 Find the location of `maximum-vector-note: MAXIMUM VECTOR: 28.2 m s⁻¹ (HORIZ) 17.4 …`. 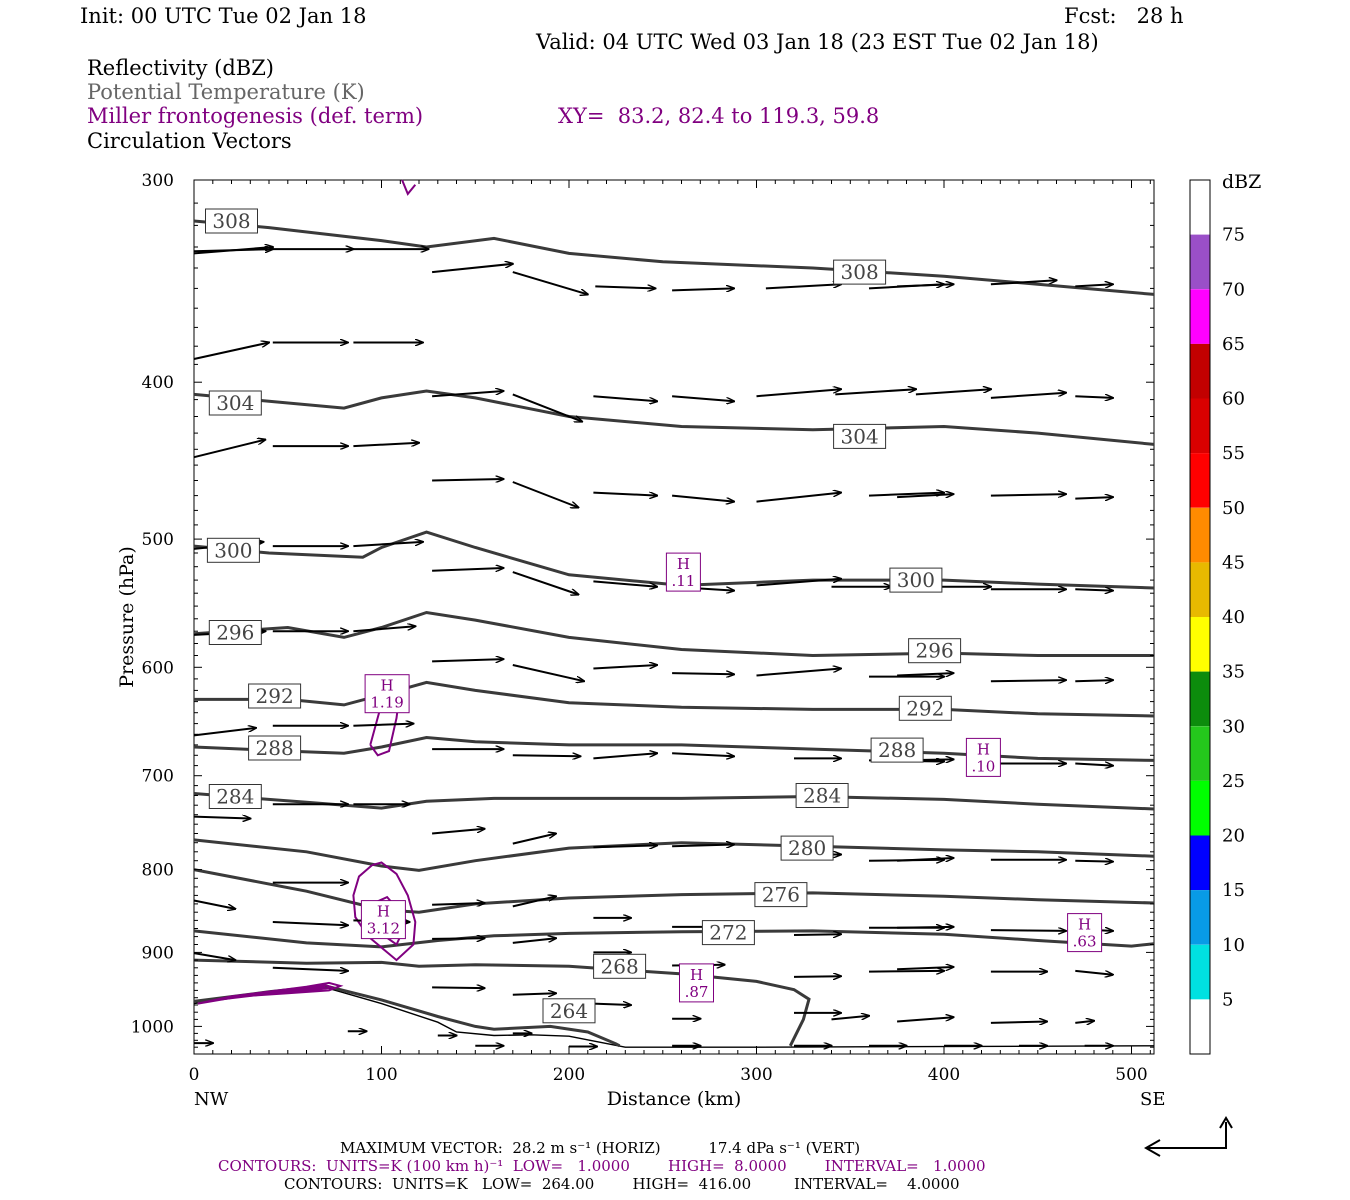

maximum-vector-note: MAXIMUM VECTOR: 28.2 m s⁻¹ (HORIZ) 17.4 … is located at coordinates (600, 1148).